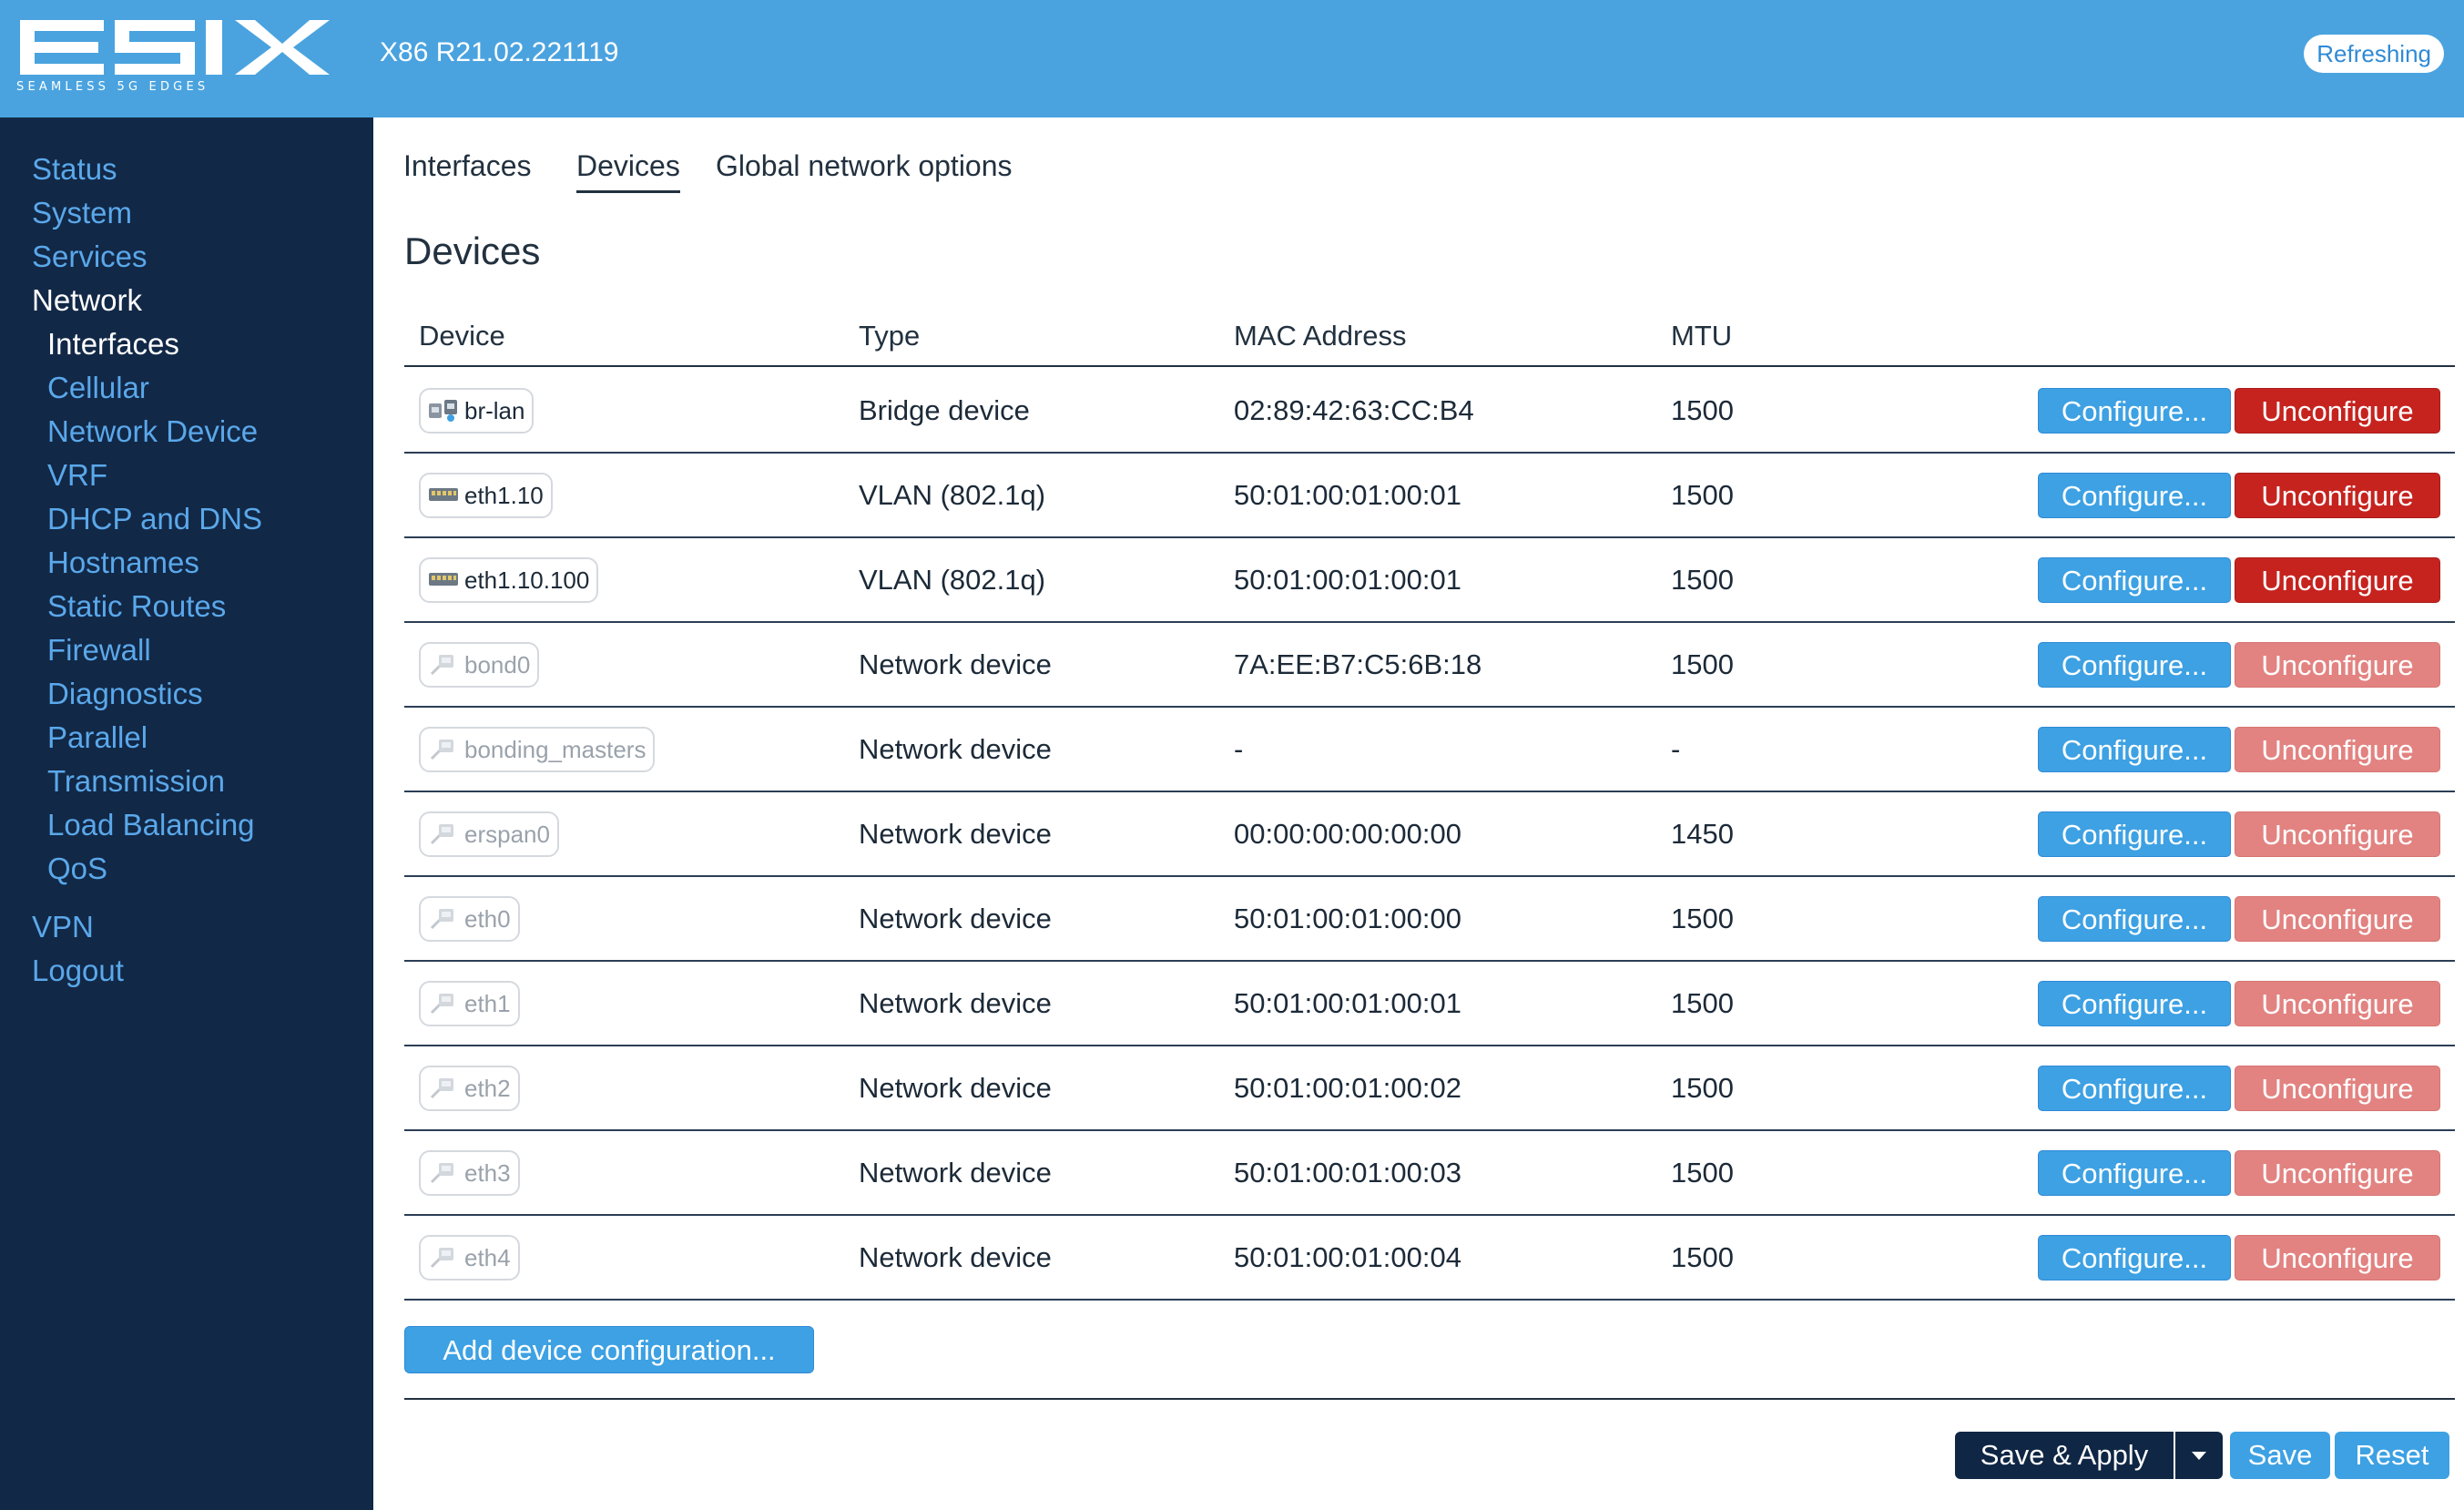 The height and width of the screenshot is (1510, 2464). I want to click on sidebar-subitem-diagnostics: Diagnostics, so click(125, 693).